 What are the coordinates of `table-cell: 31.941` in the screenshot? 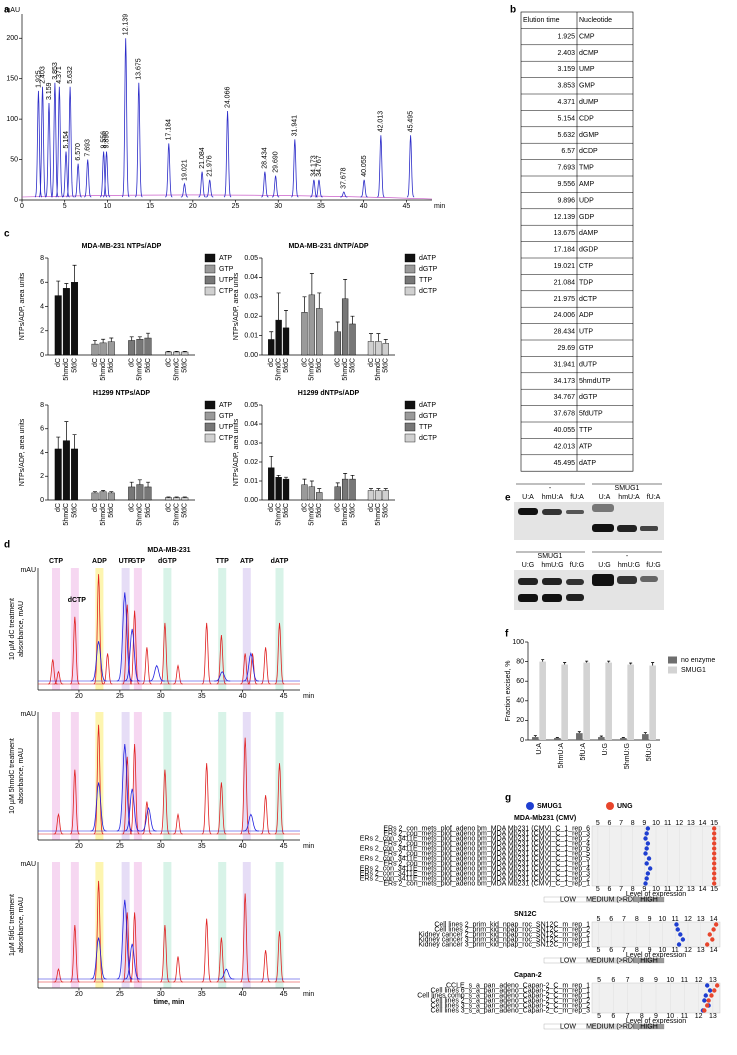 It's located at (565, 364).